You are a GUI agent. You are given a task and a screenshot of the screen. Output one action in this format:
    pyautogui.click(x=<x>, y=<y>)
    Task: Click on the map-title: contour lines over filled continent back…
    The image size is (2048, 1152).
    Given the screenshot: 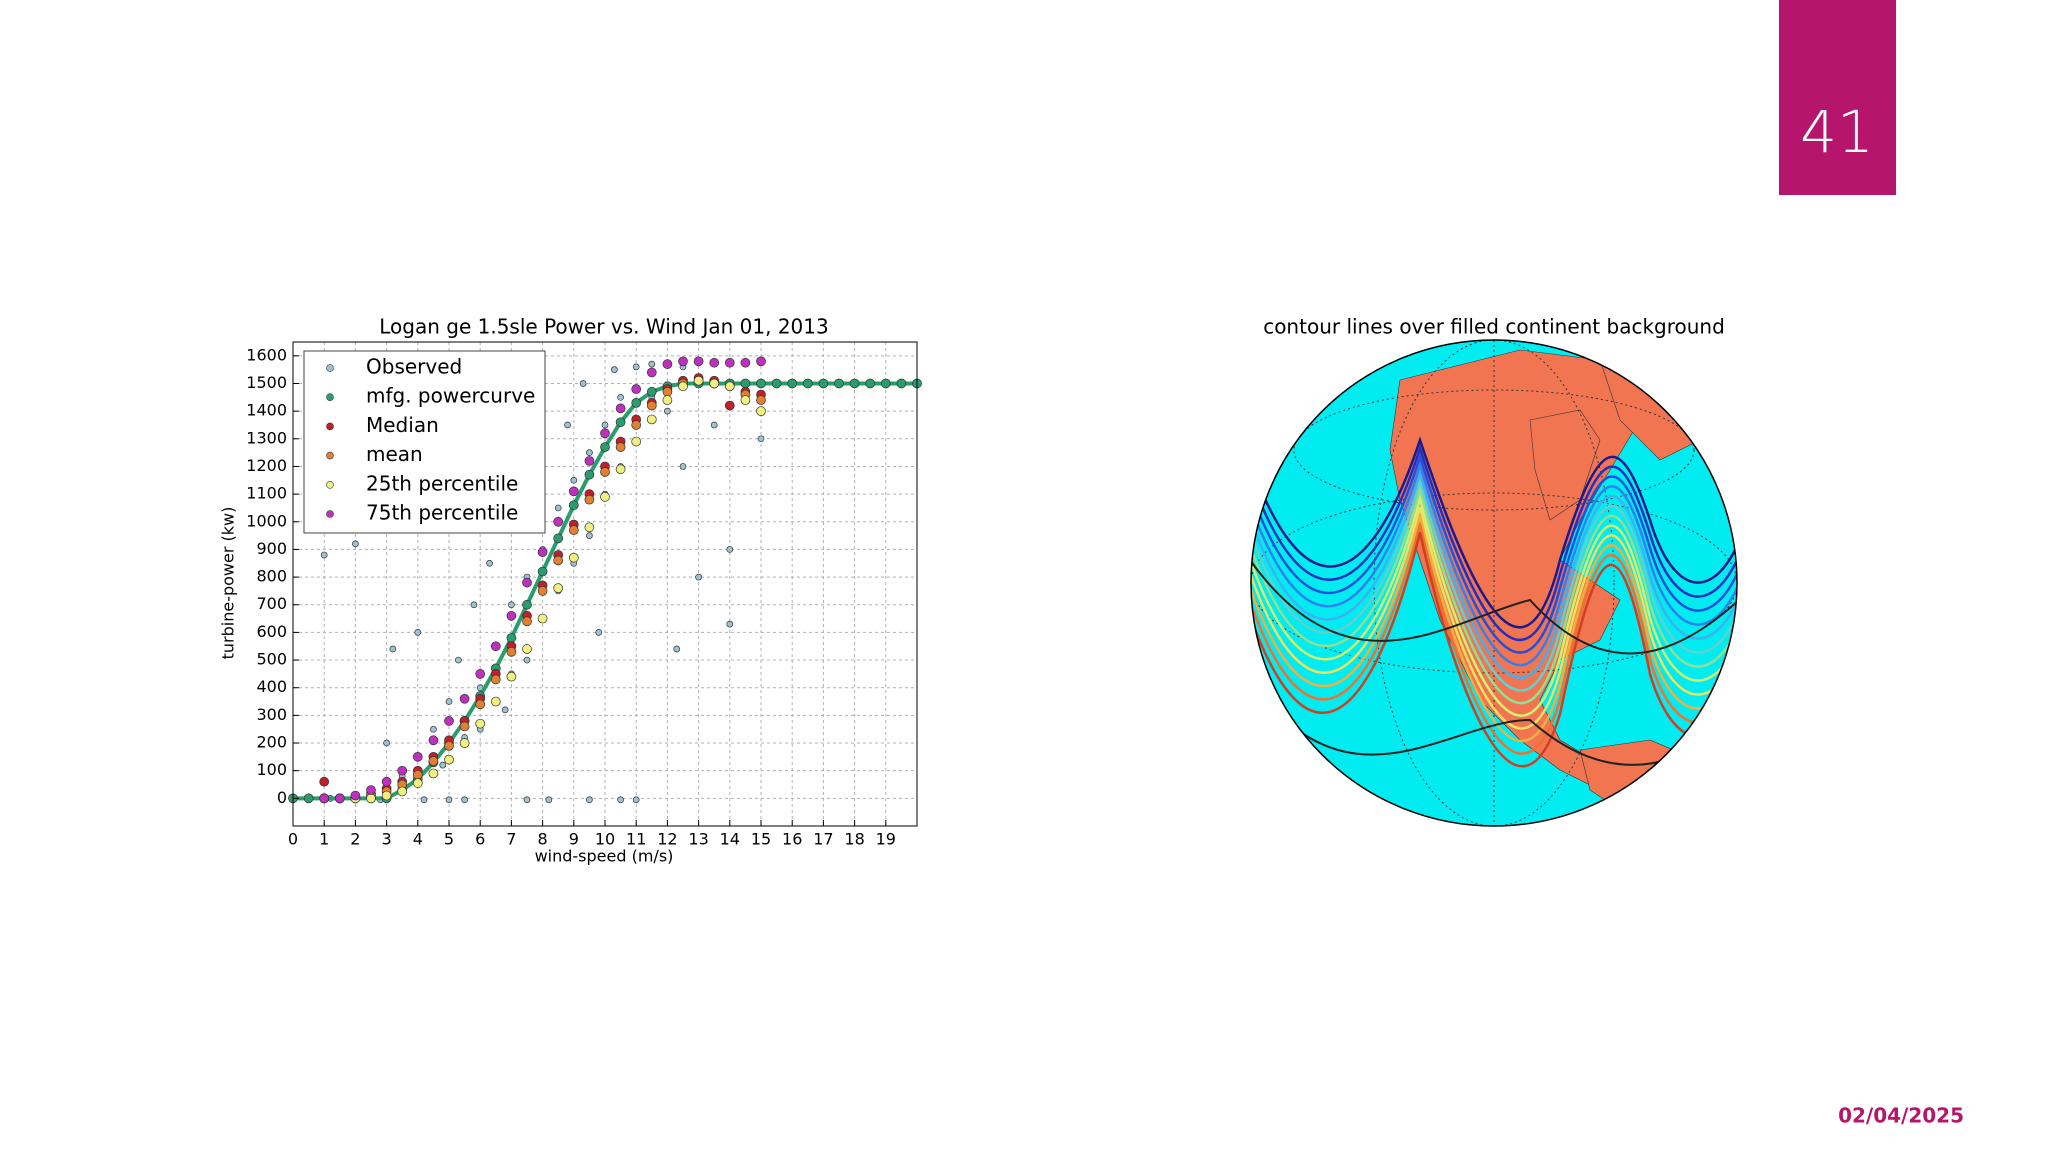 What is the action you would take?
    pyautogui.click(x=1494, y=327)
    